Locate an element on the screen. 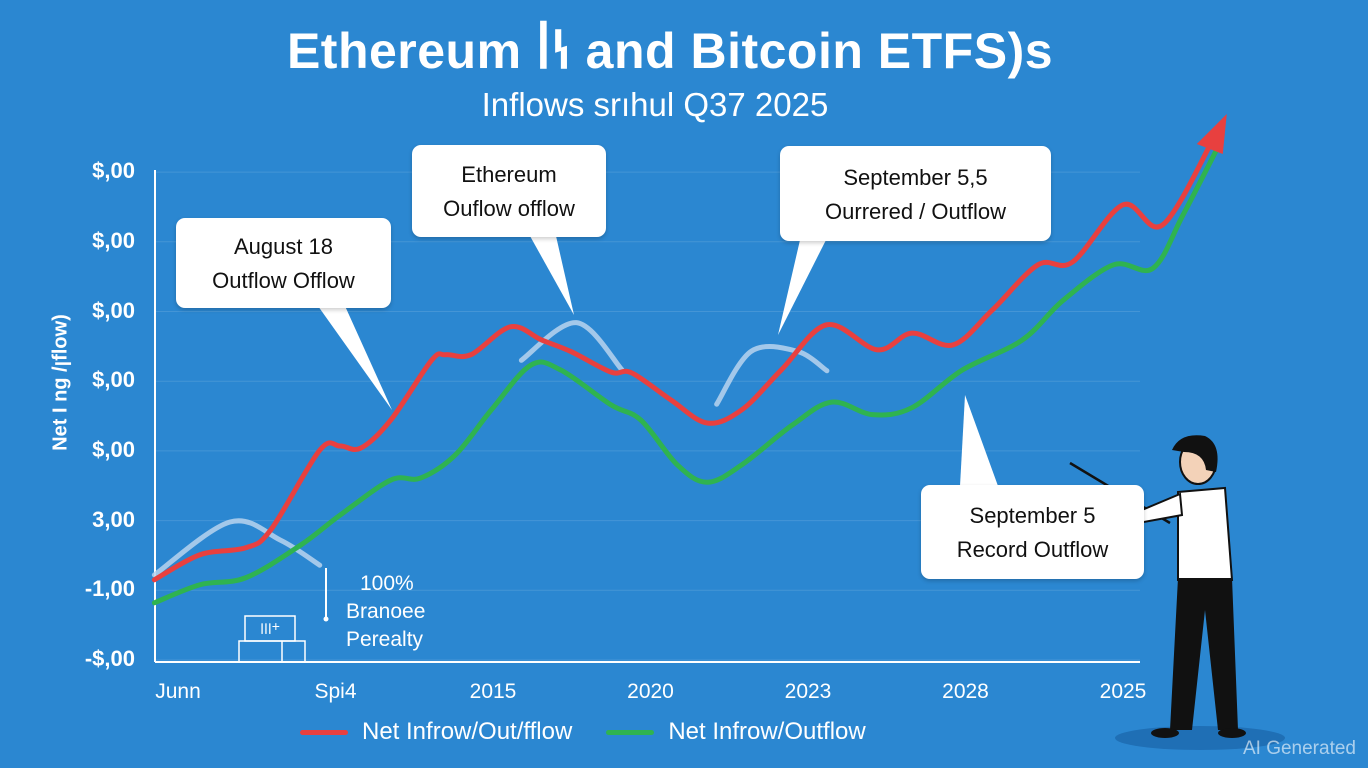 This screenshot has height=768, width=1368. callout-line2: Outflow Offlow is located at coordinates (283, 280).